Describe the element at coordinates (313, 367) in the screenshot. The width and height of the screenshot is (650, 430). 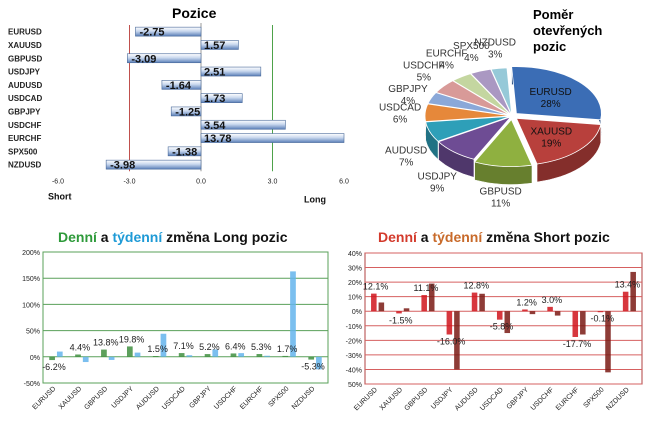
I see `data-label: -5.3%` at that location.